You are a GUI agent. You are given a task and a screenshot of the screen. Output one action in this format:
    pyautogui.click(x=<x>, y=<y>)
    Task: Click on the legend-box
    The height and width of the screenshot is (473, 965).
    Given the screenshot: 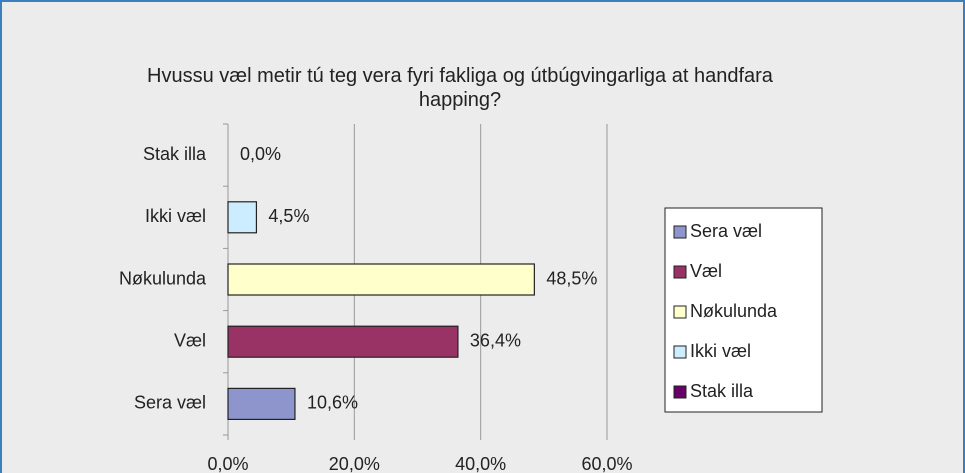 What is the action you would take?
    pyautogui.click(x=743, y=310)
    